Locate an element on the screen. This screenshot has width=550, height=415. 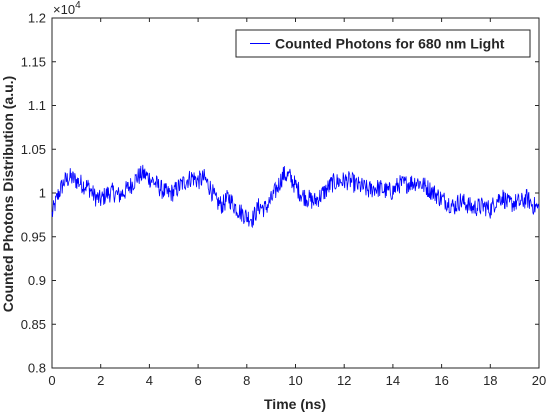
y-axis-exponent: ×10⁴ is located at coordinates (67, 8).